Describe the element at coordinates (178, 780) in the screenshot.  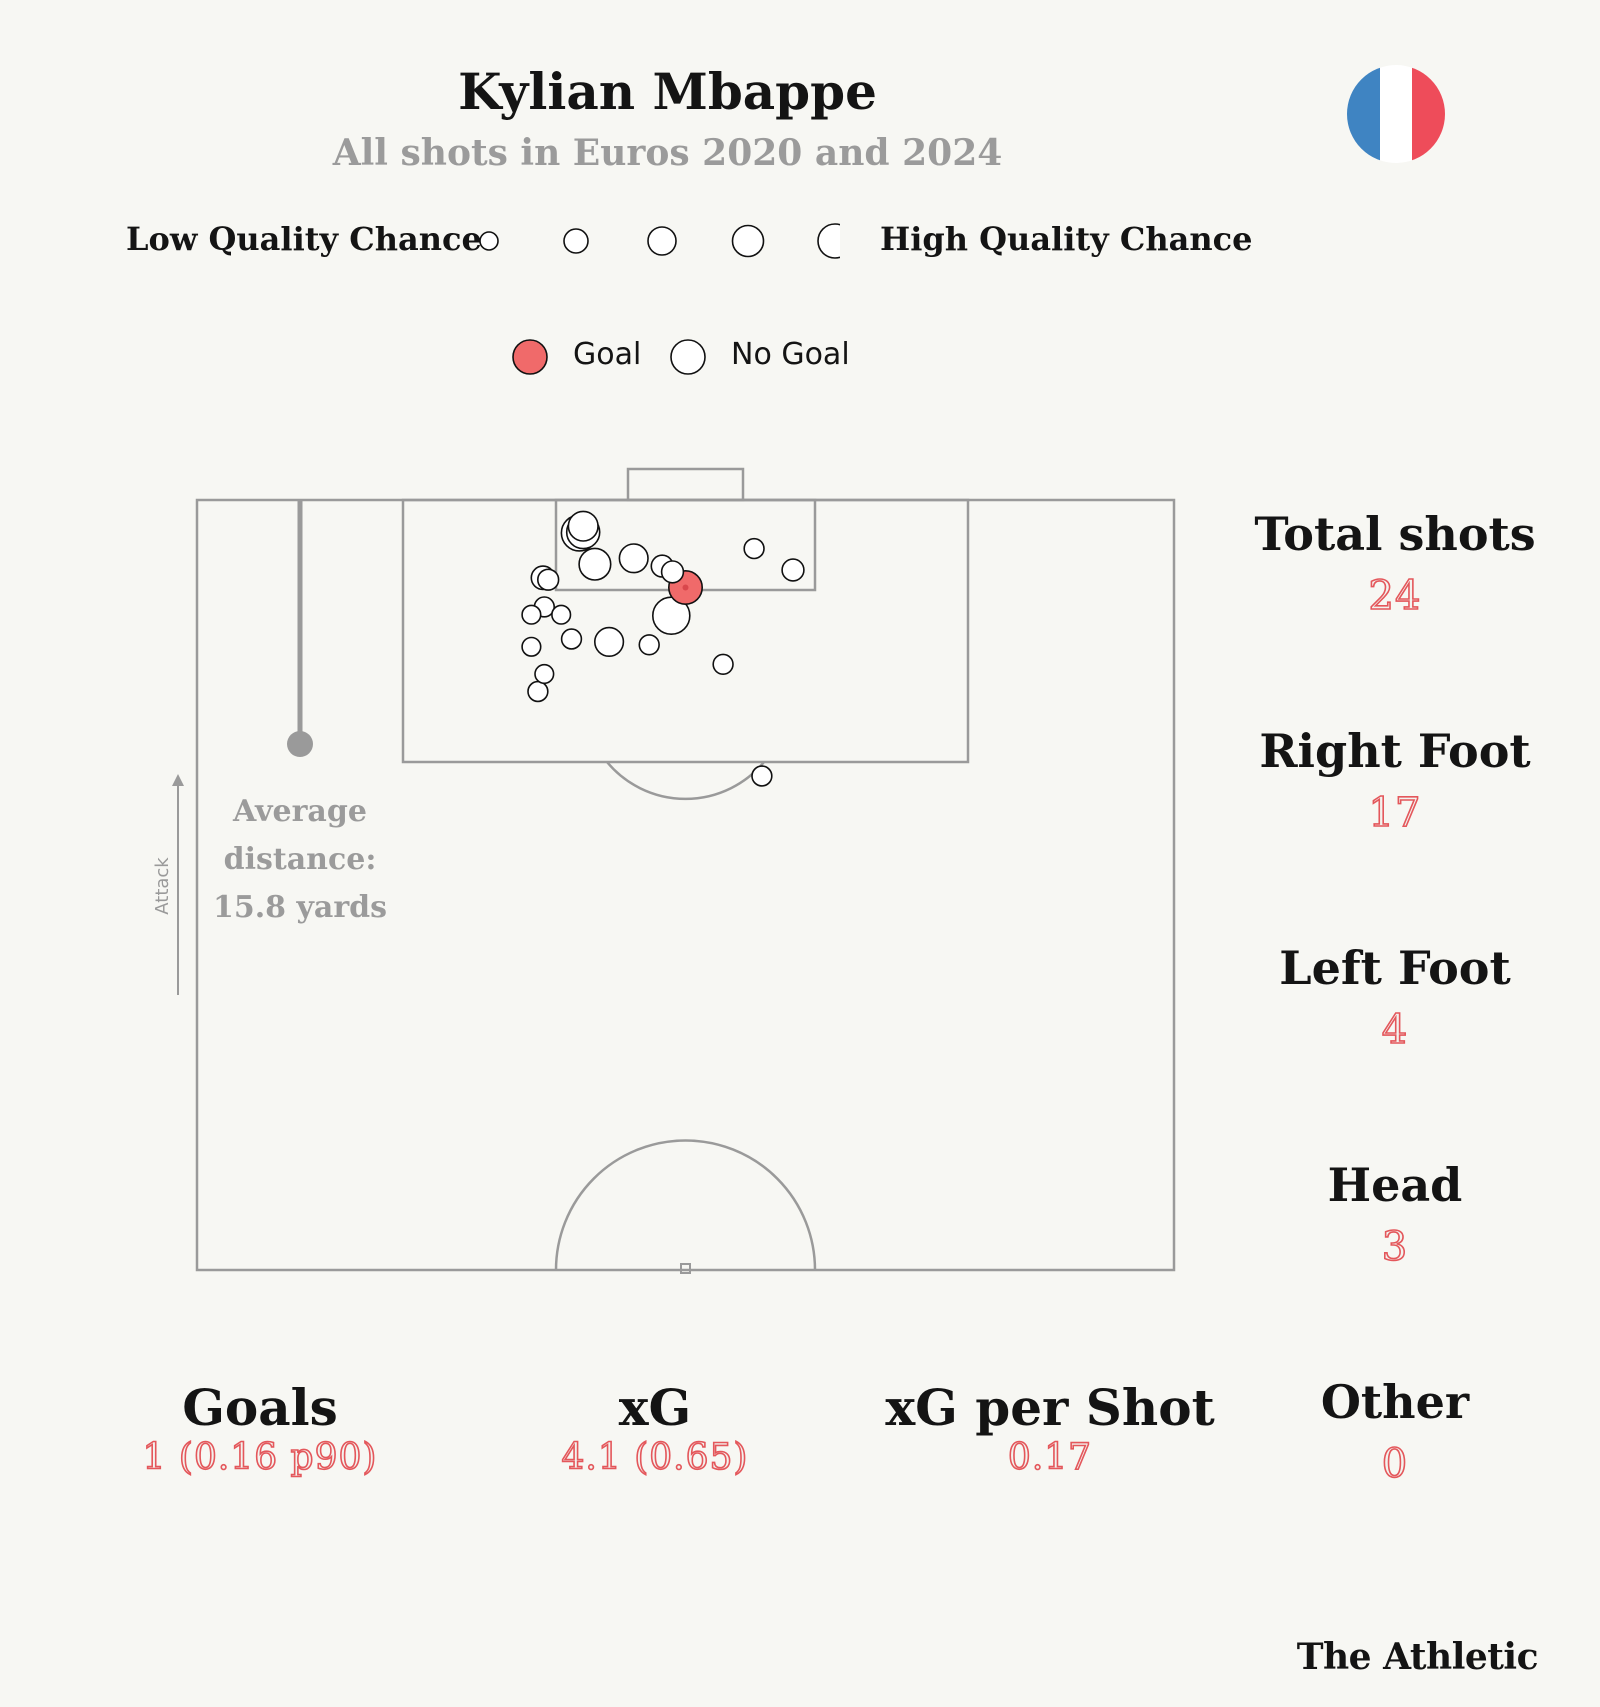
I see `attack-arrow-head` at that location.